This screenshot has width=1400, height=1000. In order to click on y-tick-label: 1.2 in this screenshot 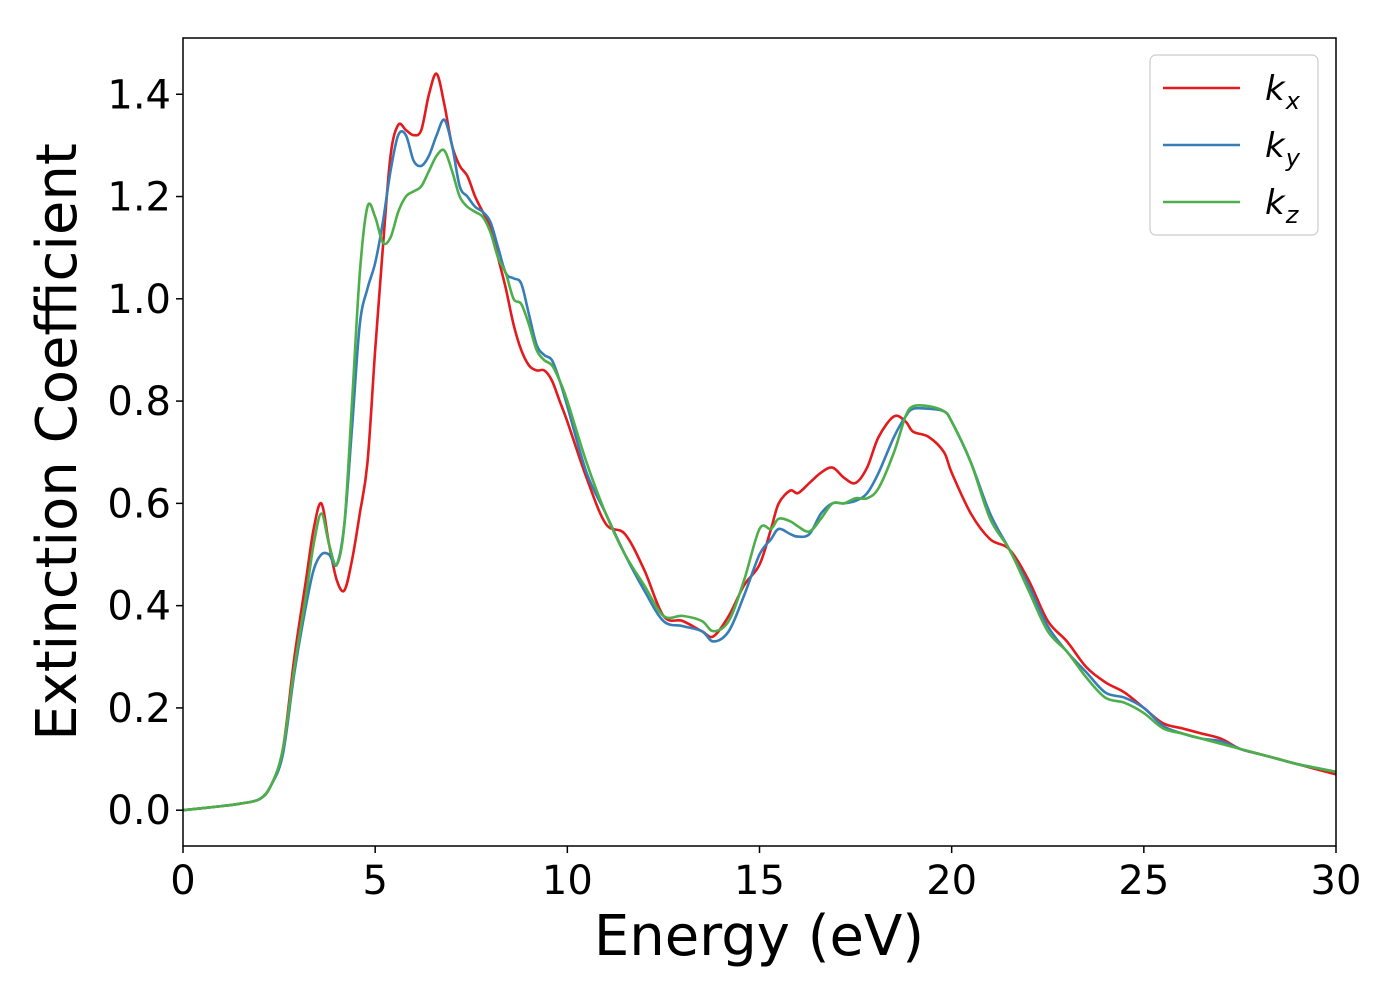, I will do `click(139, 198)`.